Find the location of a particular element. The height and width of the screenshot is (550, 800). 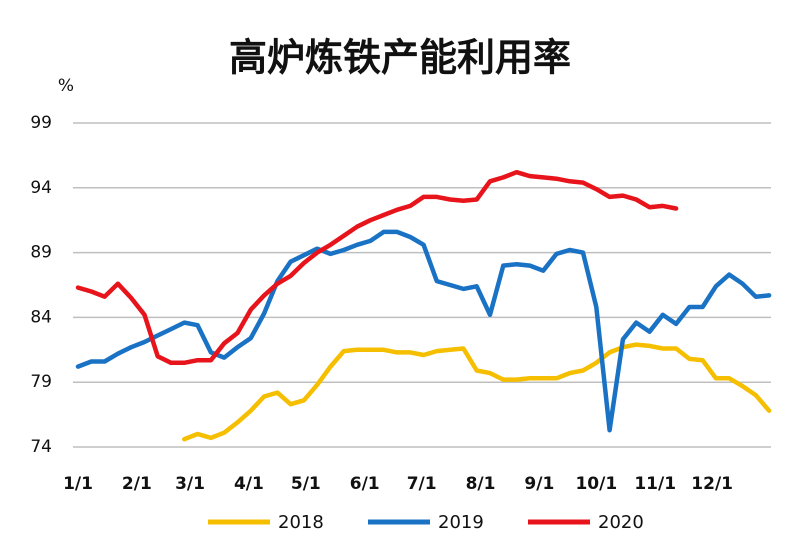

x-tick-label: 2/1 is located at coordinates (137, 484).